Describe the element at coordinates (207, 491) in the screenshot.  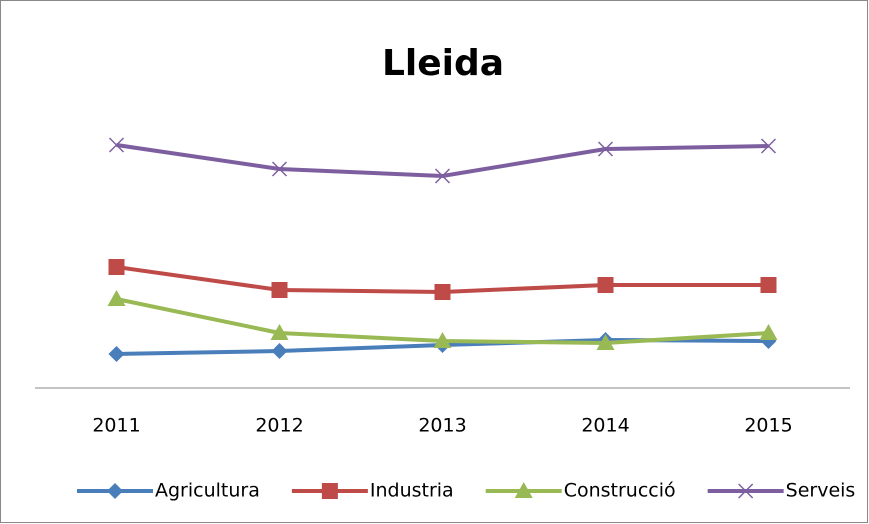
I see `legend-label: Agricultura` at that location.